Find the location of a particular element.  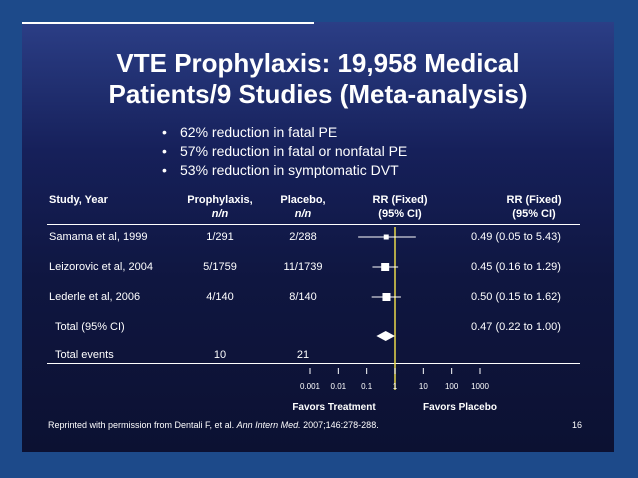

slide-top-rule is located at coordinates (168, 23).